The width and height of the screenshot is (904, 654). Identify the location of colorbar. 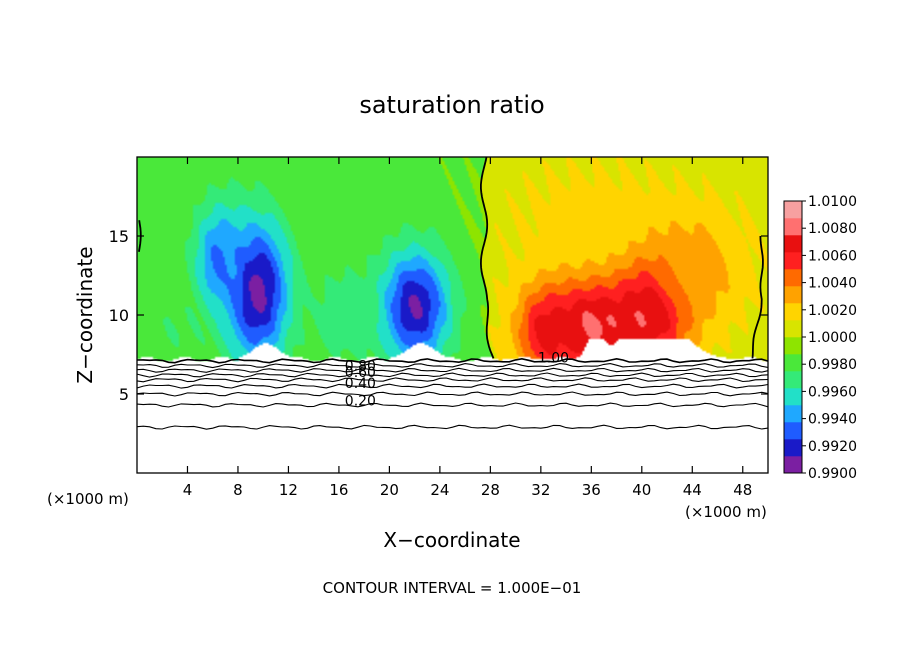
(793, 337).